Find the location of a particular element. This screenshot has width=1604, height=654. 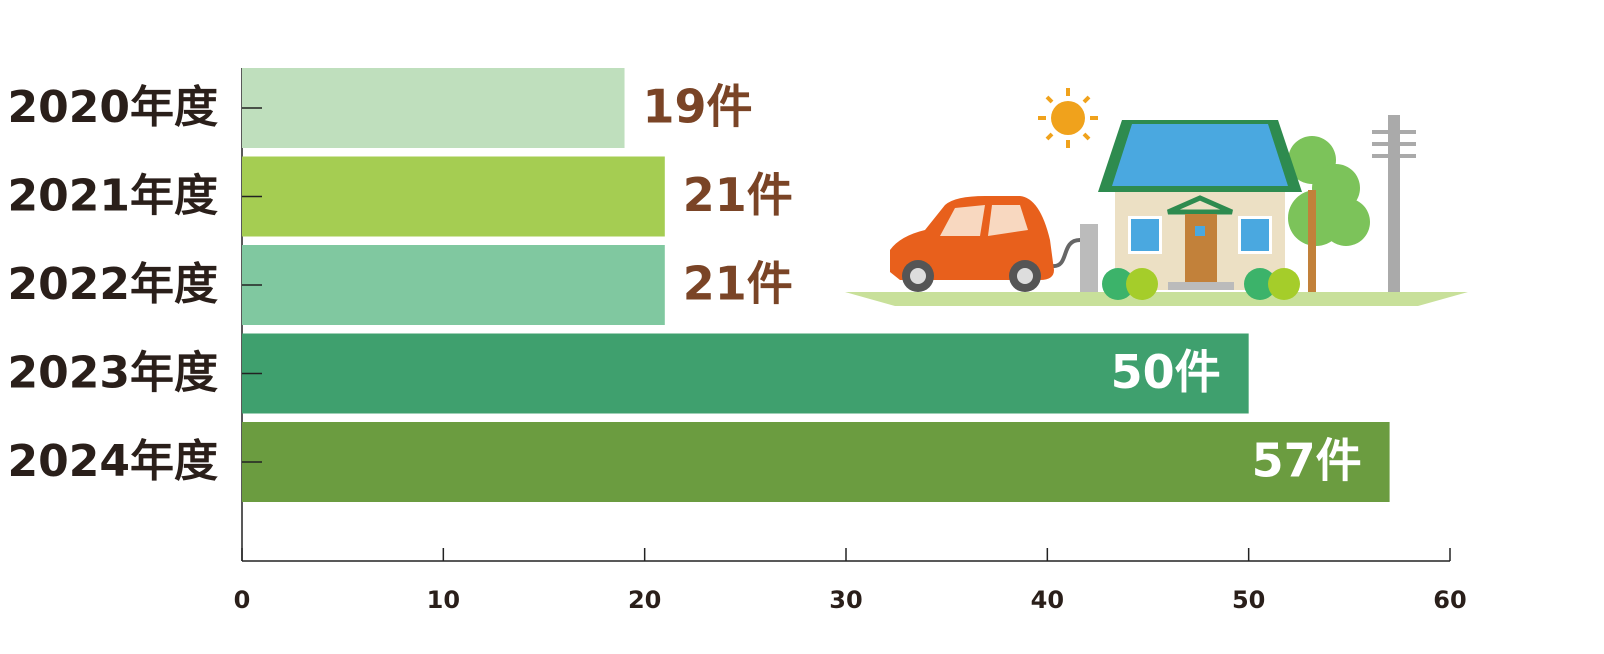

x-tick-label: 50 is located at coordinates (1248, 600).